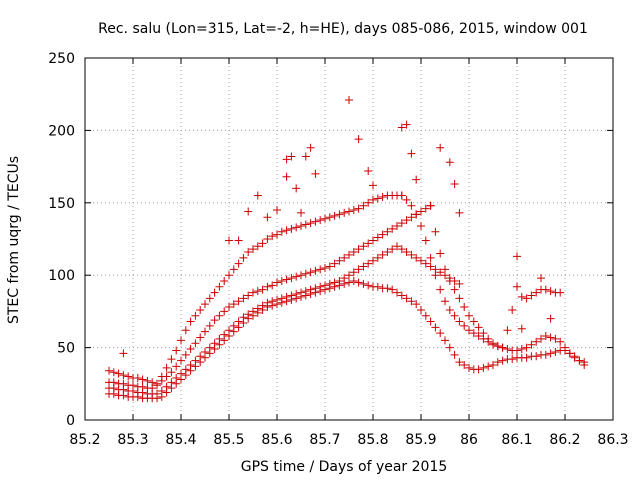 The height and width of the screenshot is (480, 640). I want to click on x-tick-label: 86.2, so click(564, 440).